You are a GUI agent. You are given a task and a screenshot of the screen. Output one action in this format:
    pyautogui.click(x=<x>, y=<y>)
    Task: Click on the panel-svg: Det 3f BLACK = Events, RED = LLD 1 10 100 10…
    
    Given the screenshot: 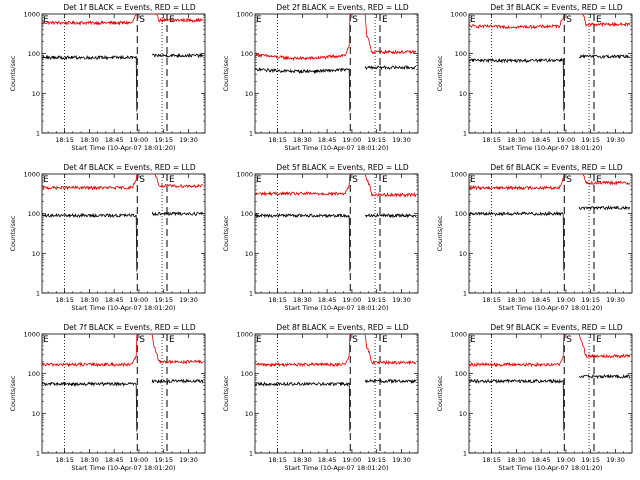 What is the action you would take?
    pyautogui.click(x=534, y=77)
    